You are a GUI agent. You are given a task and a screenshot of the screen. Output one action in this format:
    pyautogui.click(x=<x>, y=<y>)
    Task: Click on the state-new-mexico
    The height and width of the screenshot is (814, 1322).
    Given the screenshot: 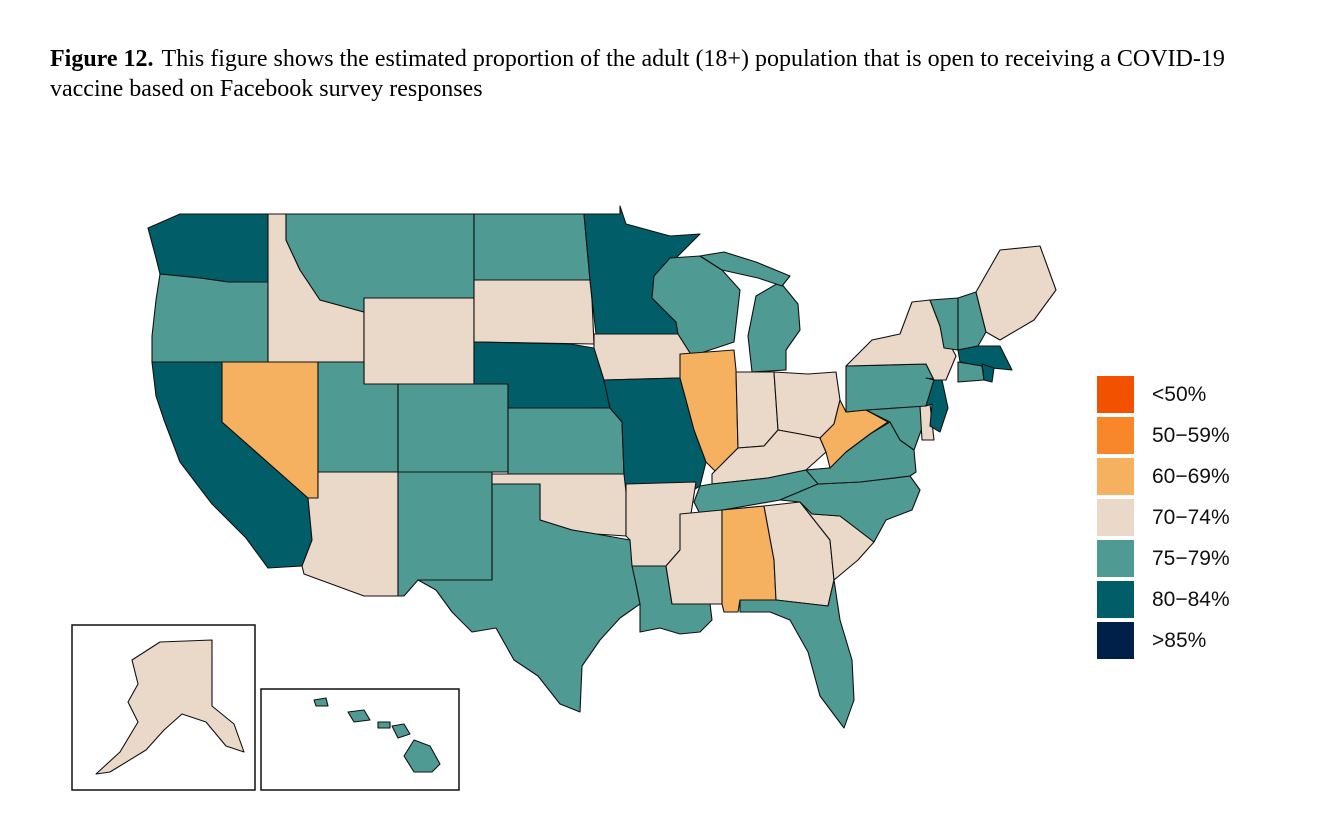 What is the action you would take?
    pyautogui.click(x=445, y=534)
    